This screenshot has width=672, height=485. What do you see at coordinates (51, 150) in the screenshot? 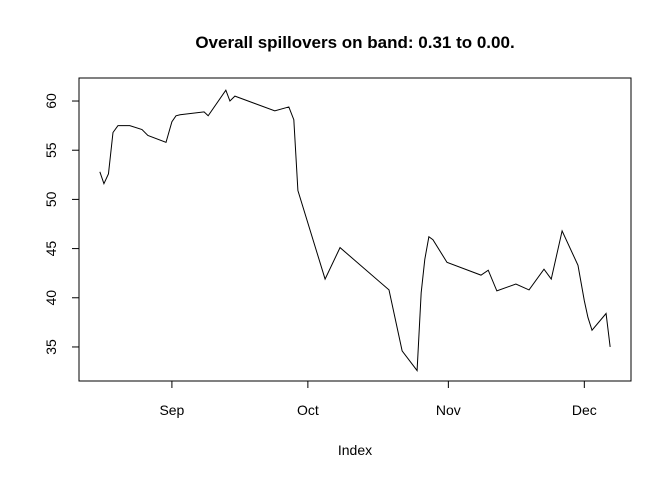
I see `y-tick-label: 55` at bounding box center [51, 150].